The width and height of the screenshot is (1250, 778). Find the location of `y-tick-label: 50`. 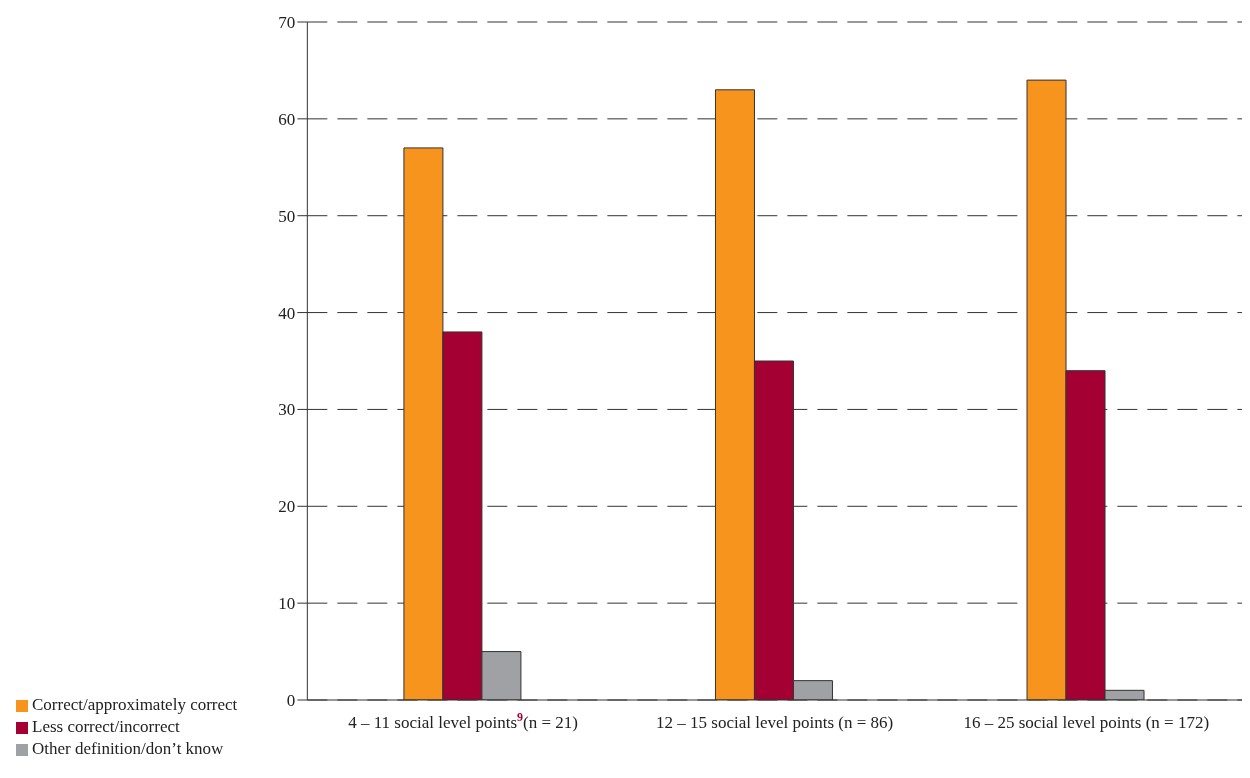

y-tick-label: 50 is located at coordinates (287, 216).